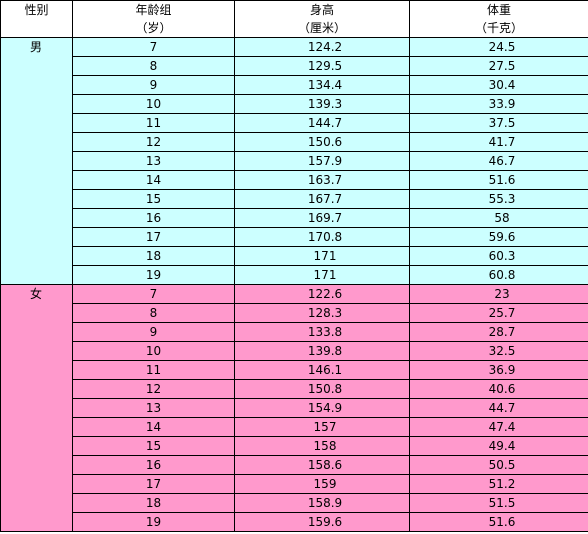  I want to click on table-row: 9 133.8 28.7, so click(294, 332).